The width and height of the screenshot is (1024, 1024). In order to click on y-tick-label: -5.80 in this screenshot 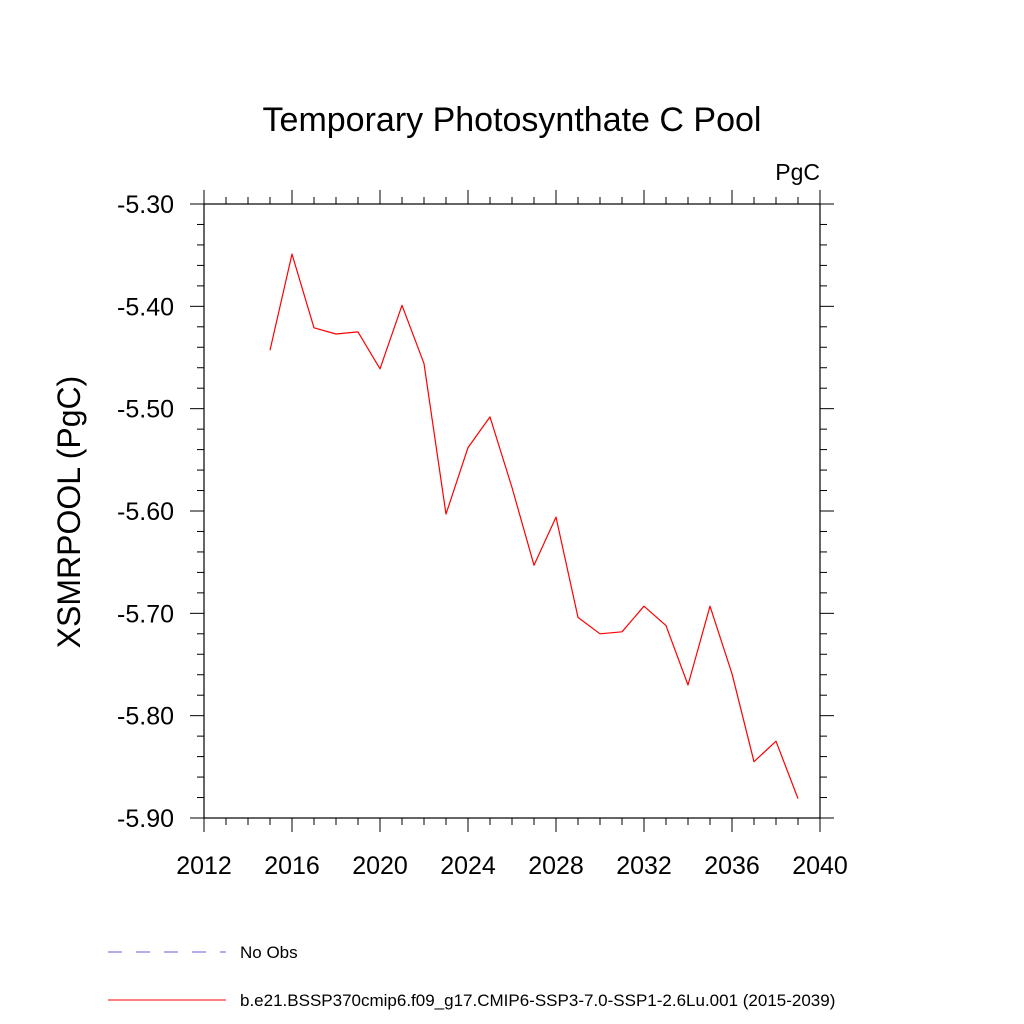, I will do `click(145, 717)`.